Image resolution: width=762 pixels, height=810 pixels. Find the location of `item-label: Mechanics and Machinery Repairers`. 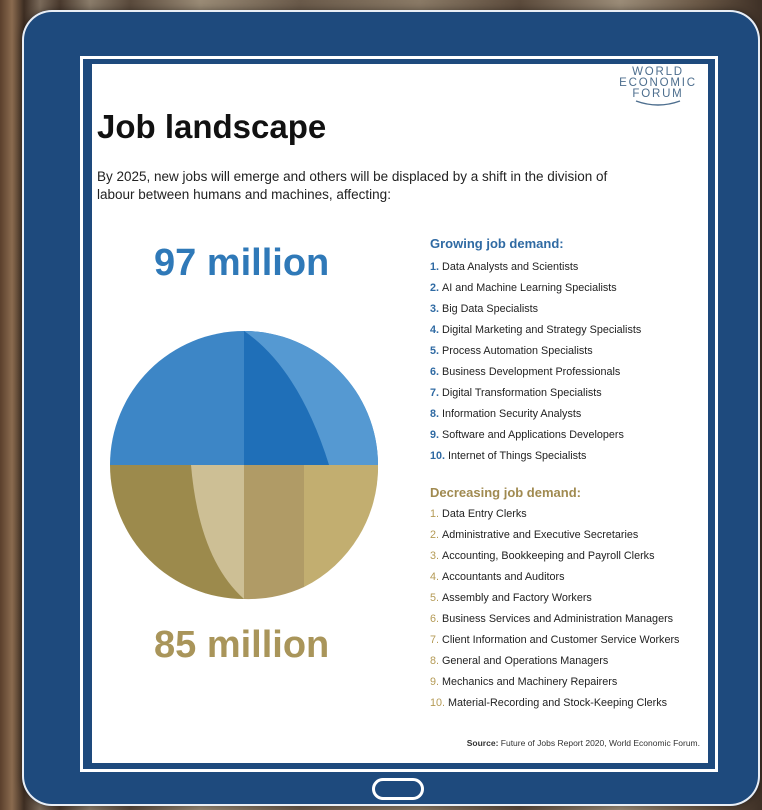

item-label: Mechanics and Machinery Repairers is located at coordinates (530, 682).